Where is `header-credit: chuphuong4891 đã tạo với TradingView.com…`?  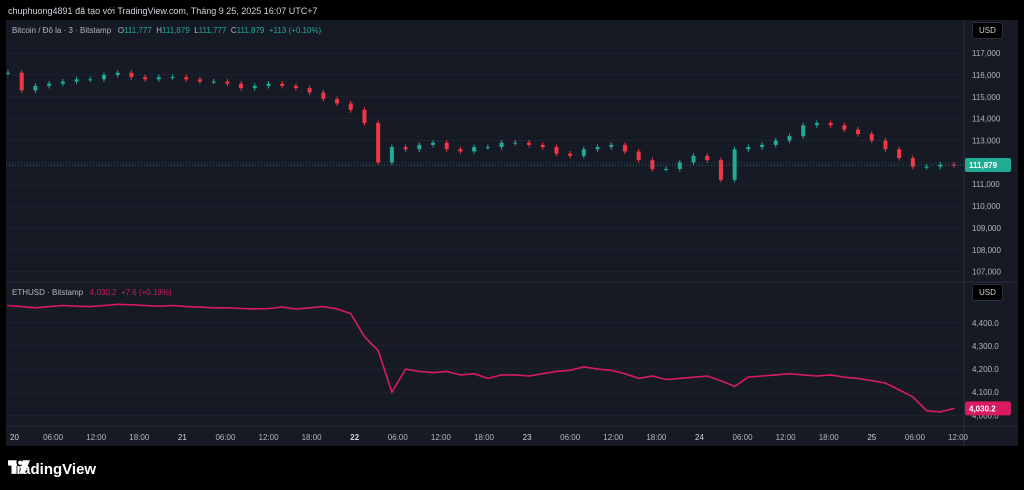 header-credit: chuphuong4891 đã tạo với TradingView.com… is located at coordinates (163, 11).